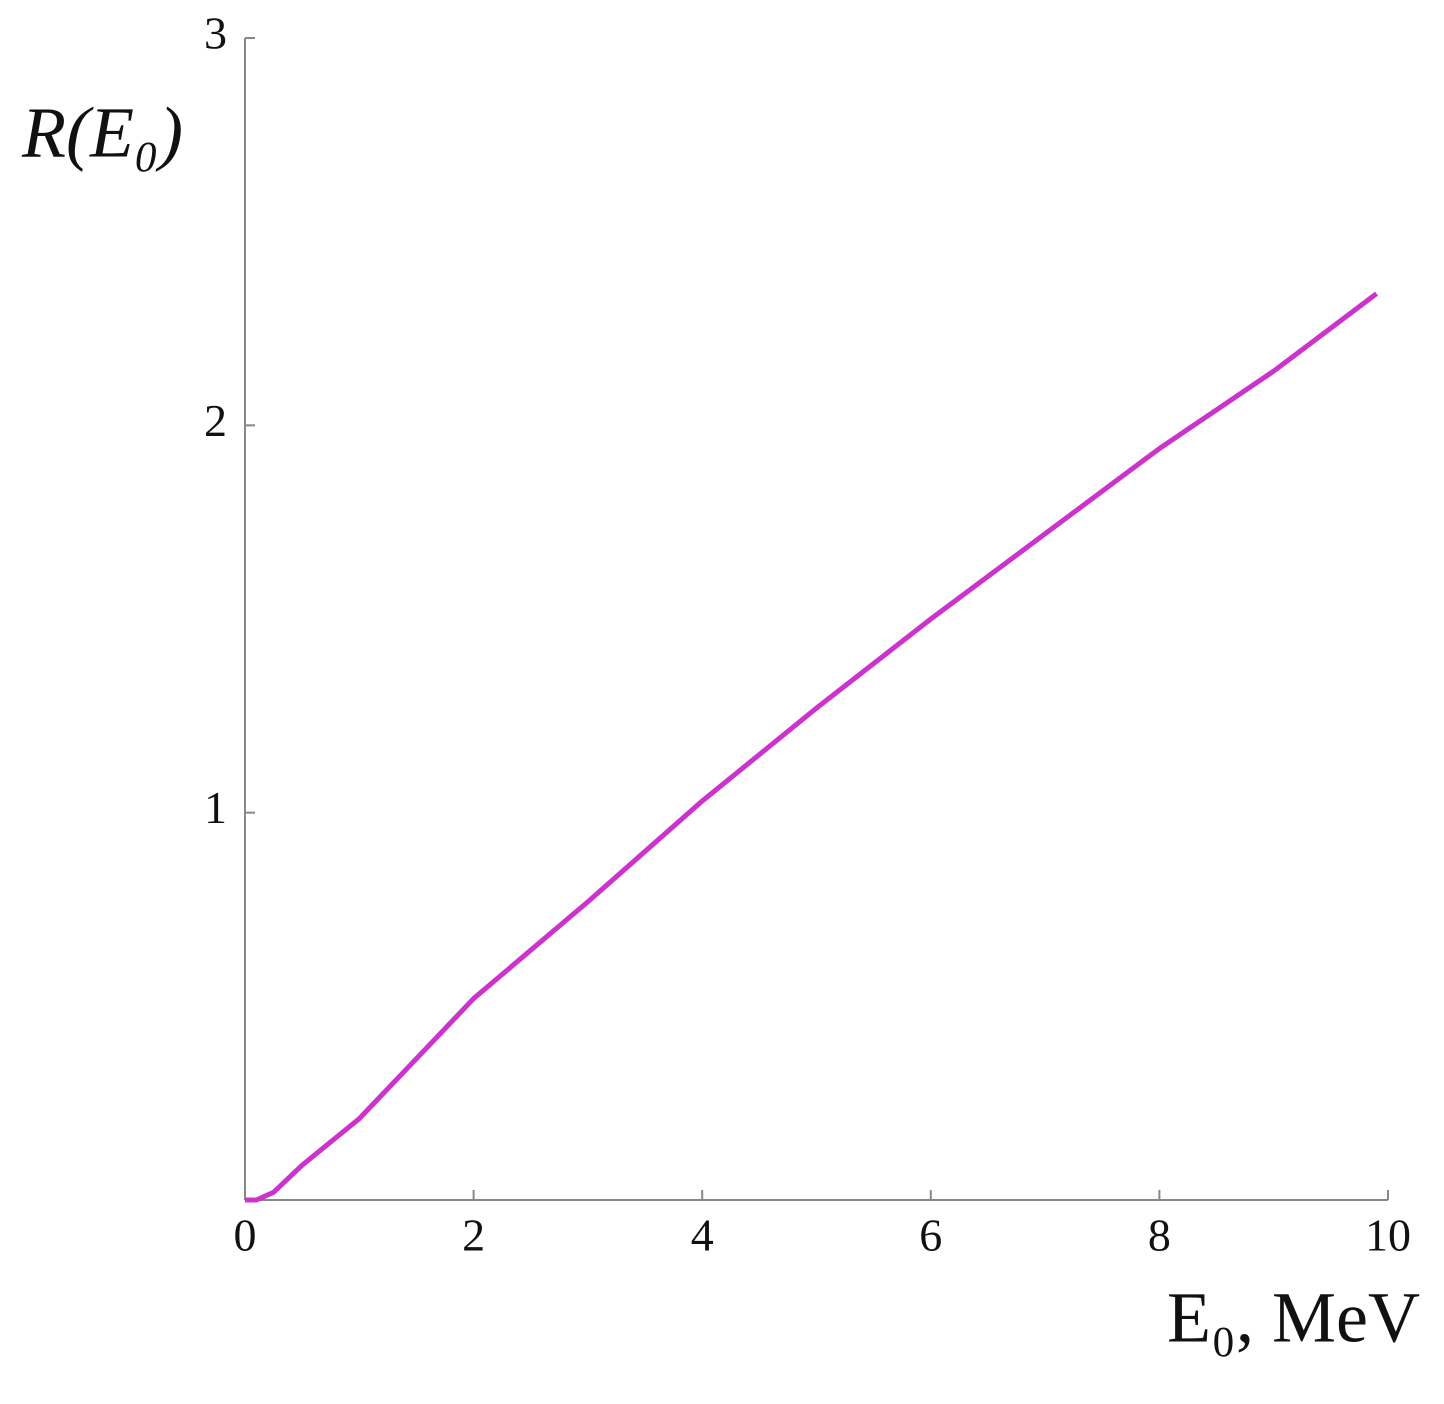 The width and height of the screenshot is (1444, 1404). Describe the element at coordinates (215, 420) in the screenshot. I see `y-tick-label: 2` at that location.